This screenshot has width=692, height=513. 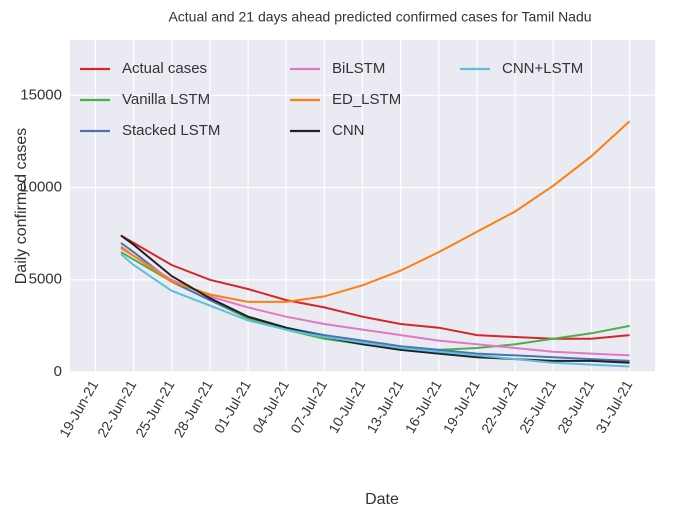 What do you see at coordinates (358, 68) in the screenshot?
I see `legend-label: BiLSTM` at bounding box center [358, 68].